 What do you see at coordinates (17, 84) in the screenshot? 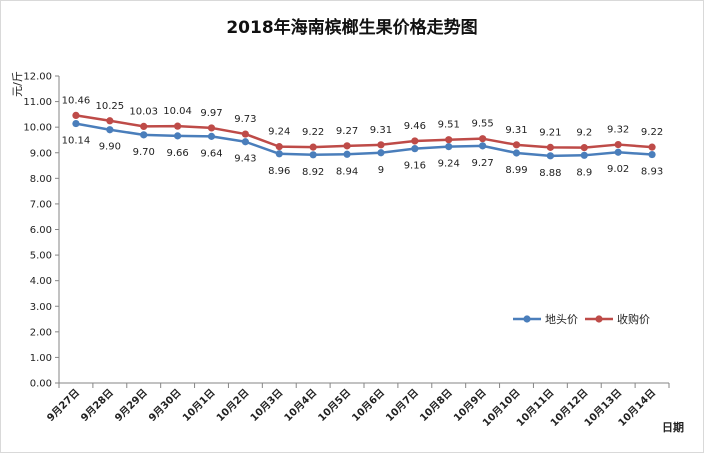
I see `y-axis-label: 元/斤` at bounding box center [17, 84].